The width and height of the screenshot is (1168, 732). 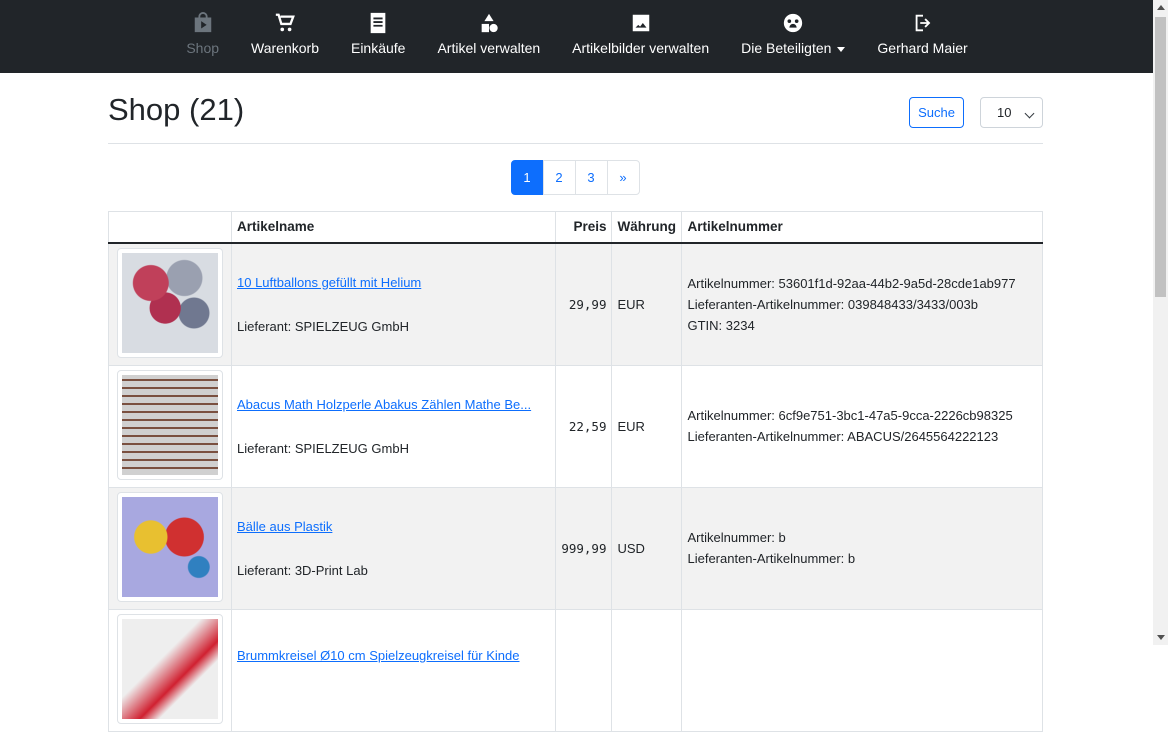 What do you see at coordinates (640, 36) in the screenshot?
I see `nav-item-artikelbilder-verwalten: Artikelbilder verwalten` at bounding box center [640, 36].